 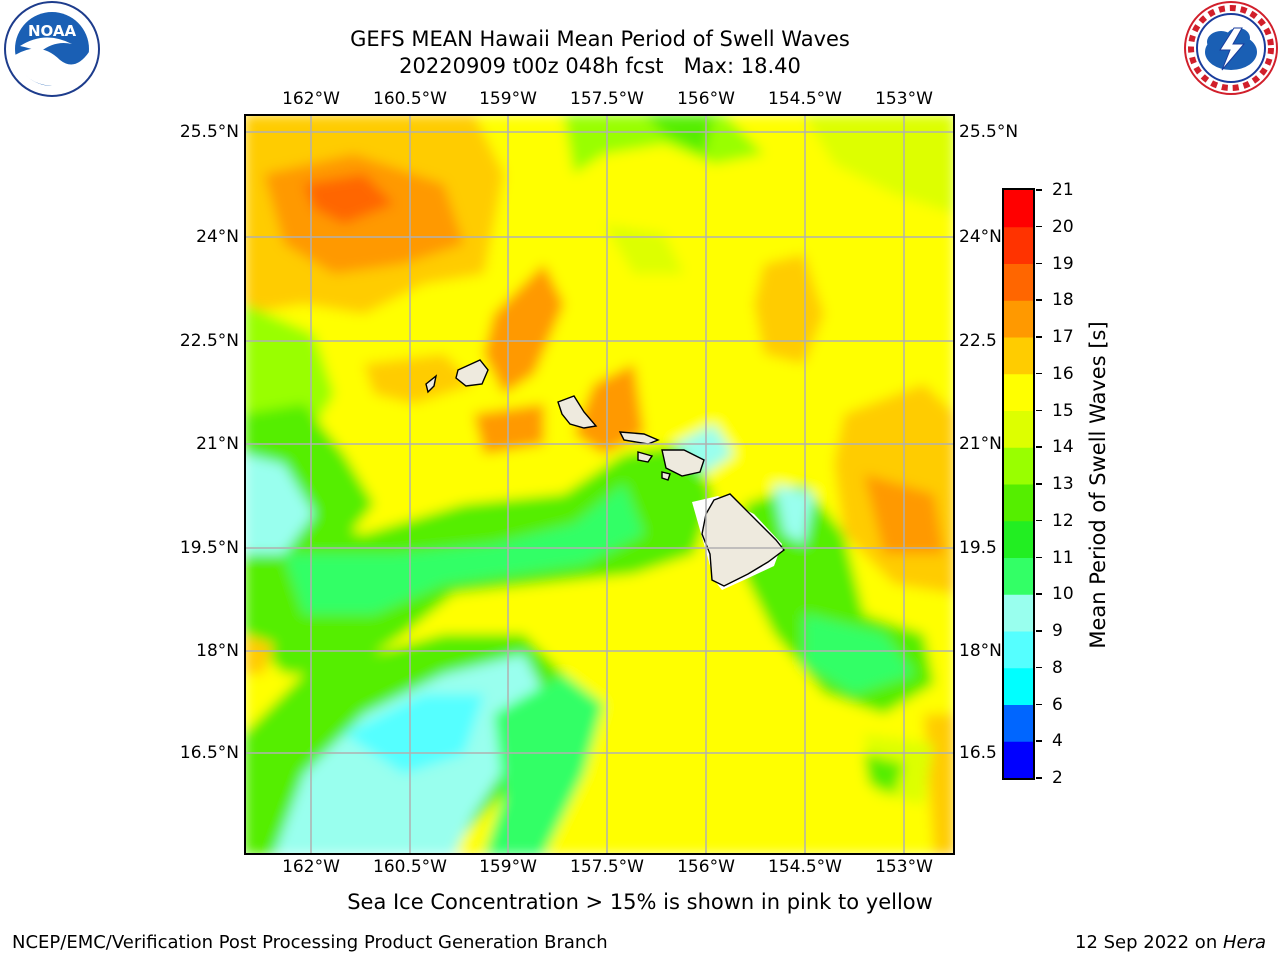 What do you see at coordinates (577, 412) in the screenshot?
I see `oahu-island` at bounding box center [577, 412].